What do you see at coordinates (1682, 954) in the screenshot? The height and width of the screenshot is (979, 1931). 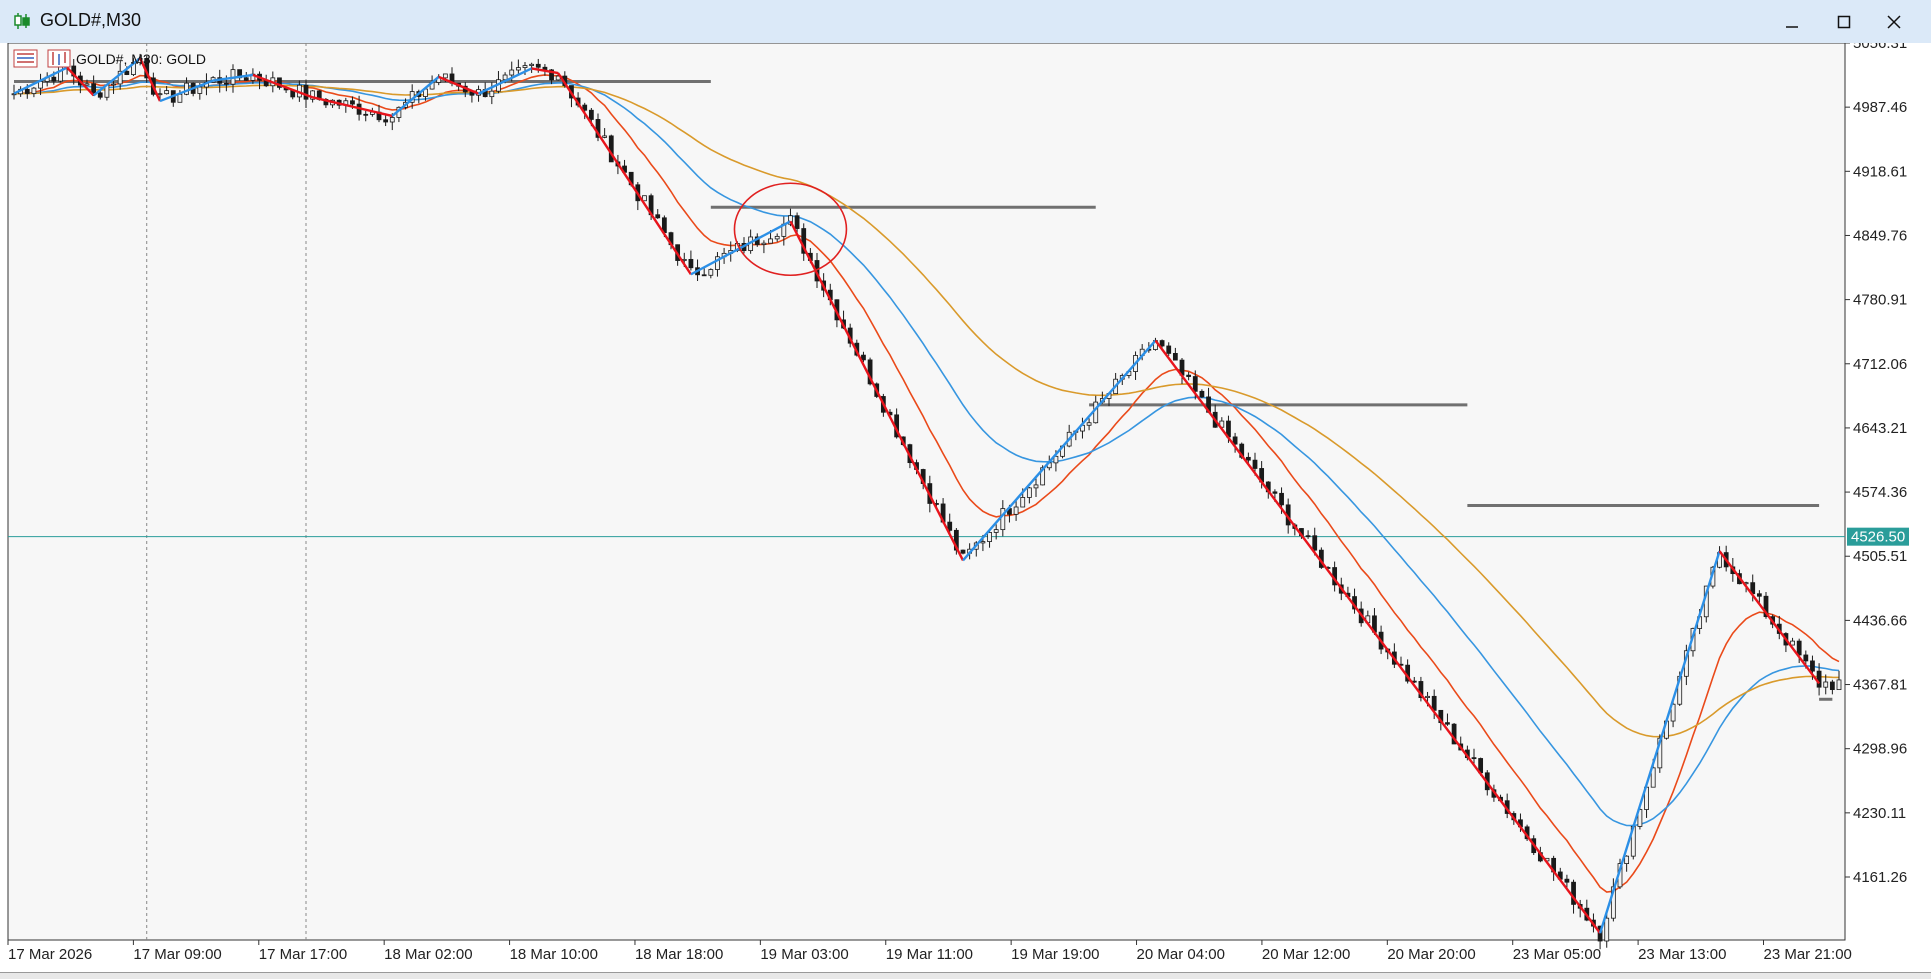 I see `x-tick-label: 23 Mar 13:00` at bounding box center [1682, 954].